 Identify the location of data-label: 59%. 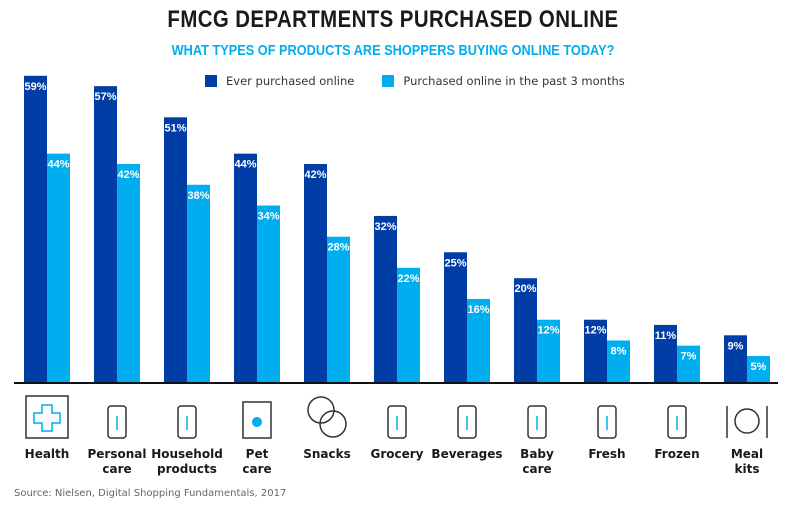
(35, 87).